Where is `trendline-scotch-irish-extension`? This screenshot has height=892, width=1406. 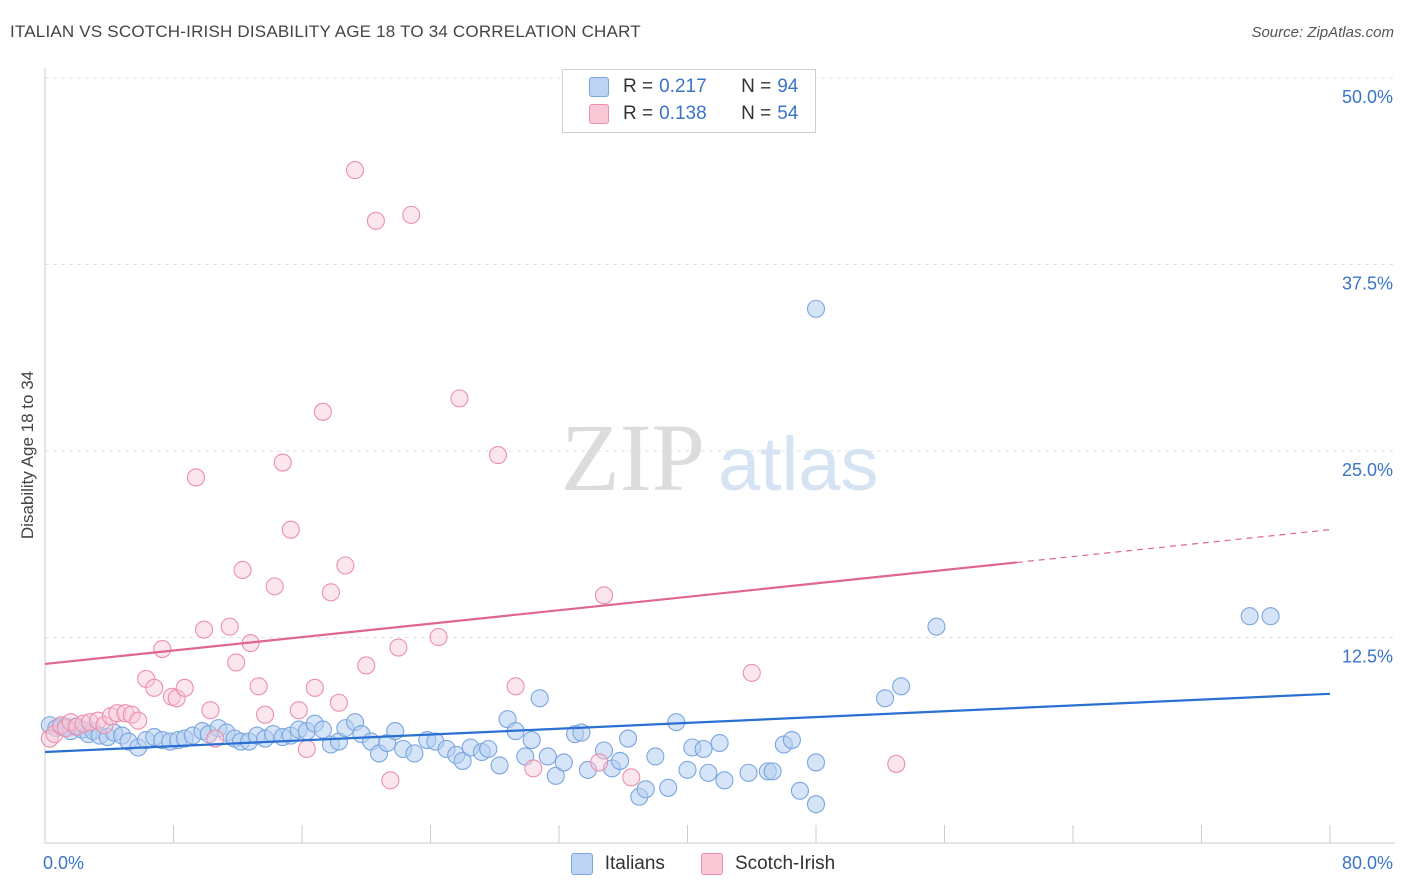
trendline-scotch-irish-extension is located at coordinates (1173, 546).